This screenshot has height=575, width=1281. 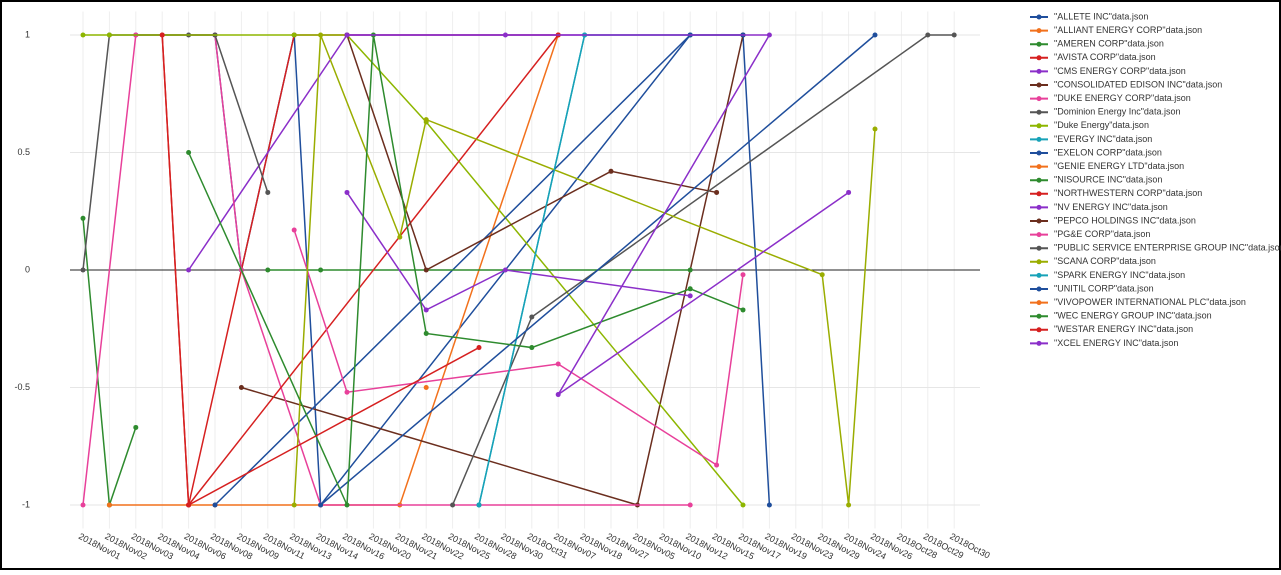 What do you see at coordinates (1109, 44) in the screenshot?
I see `legend-label: "AMEREN CORP"data.json` at bounding box center [1109, 44].